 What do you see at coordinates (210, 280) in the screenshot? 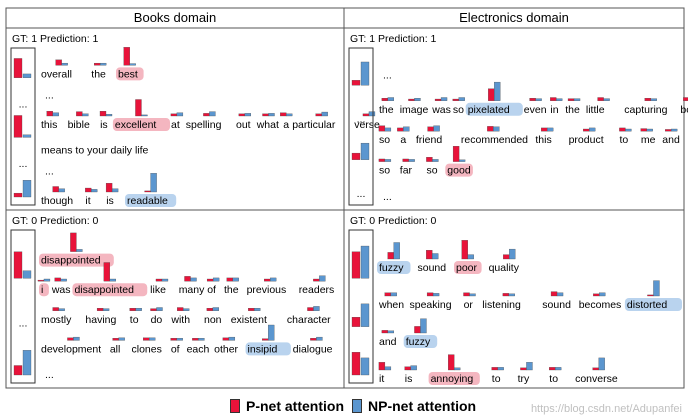
I see `attention-of-p-bar` at bounding box center [210, 280].